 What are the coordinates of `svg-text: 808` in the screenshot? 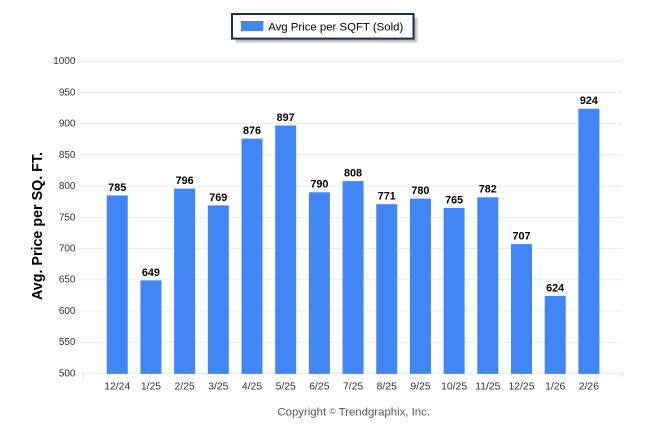 It's located at (353, 174).